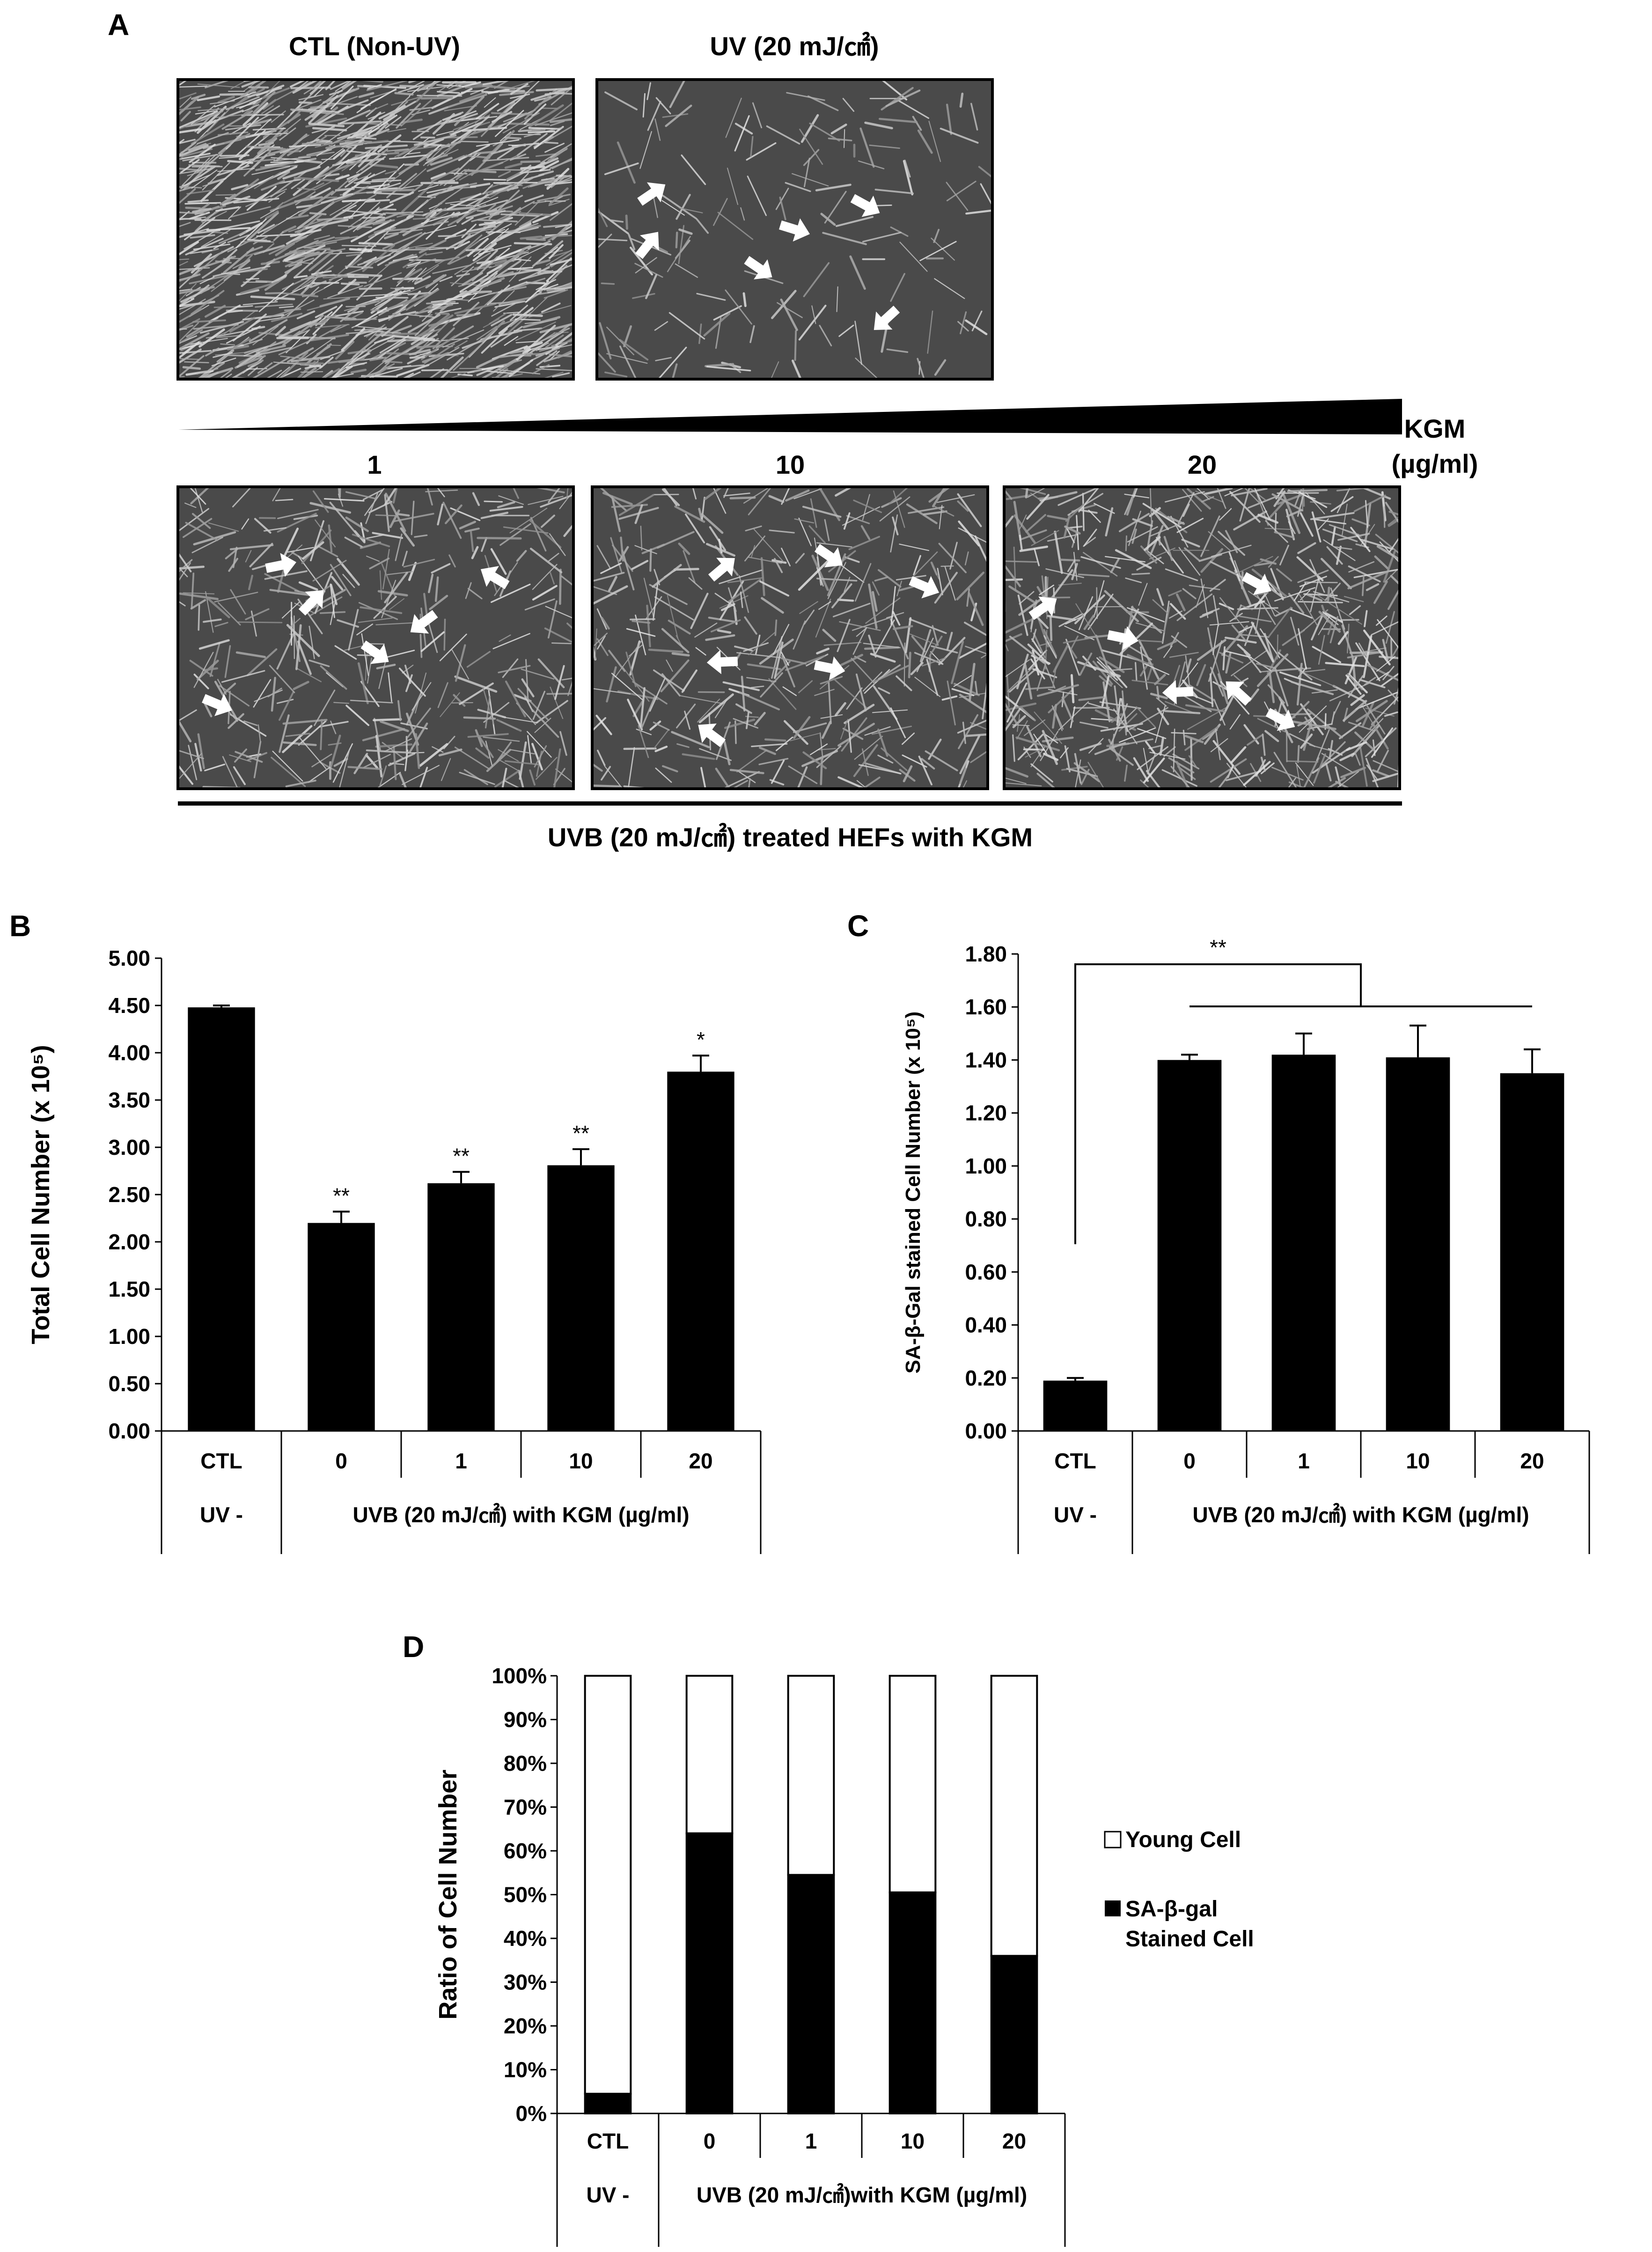 The height and width of the screenshot is (2252, 1652). Describe the element at coordinates (1202, 464) in the screenshot. I see `micrograph-title-kgm-20: 20` at that location.